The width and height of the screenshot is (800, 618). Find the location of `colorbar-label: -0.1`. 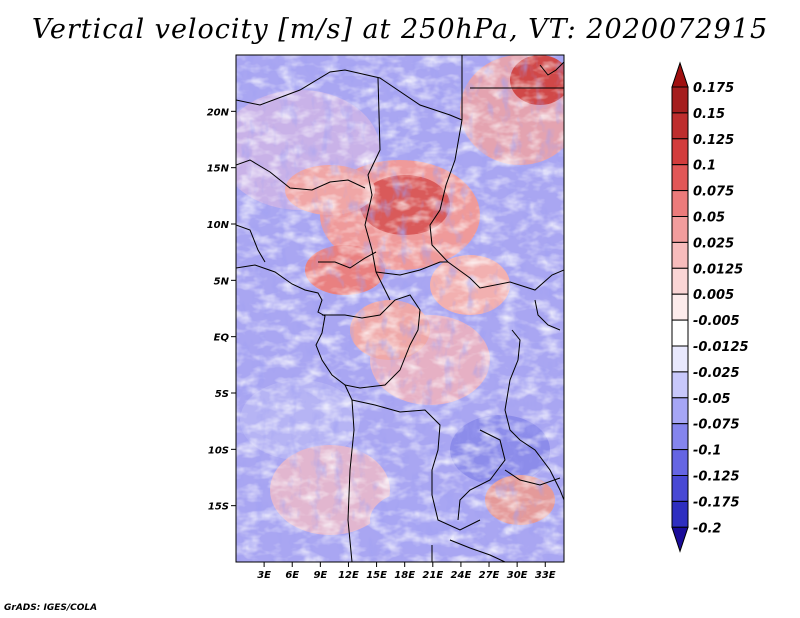

colorbar-label: -0.1 is located at coordinates (707, 451).